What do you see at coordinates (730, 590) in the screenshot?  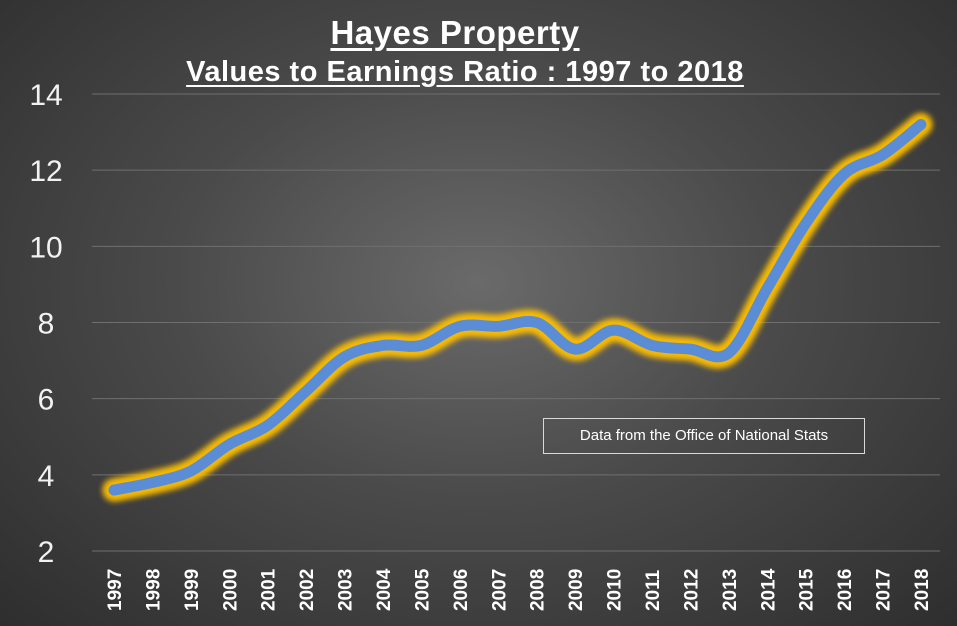 I see `x-tick-label: 2013` at bounding box center [730, 590].